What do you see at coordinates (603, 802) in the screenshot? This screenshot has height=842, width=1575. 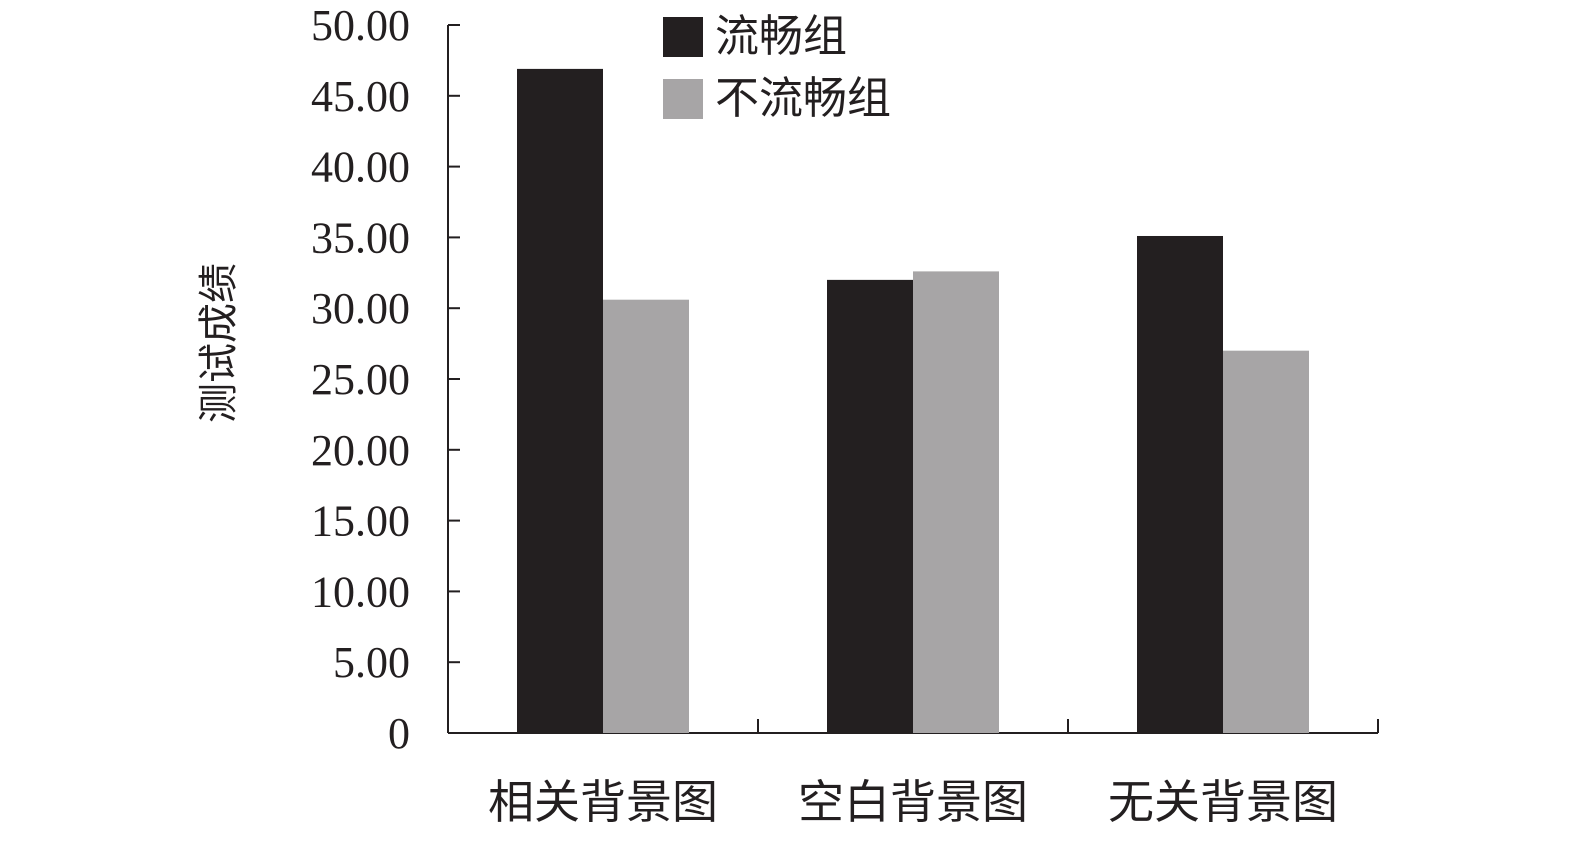 I see `x-category-label: 相关背景图` at bounding box center [603, 802].